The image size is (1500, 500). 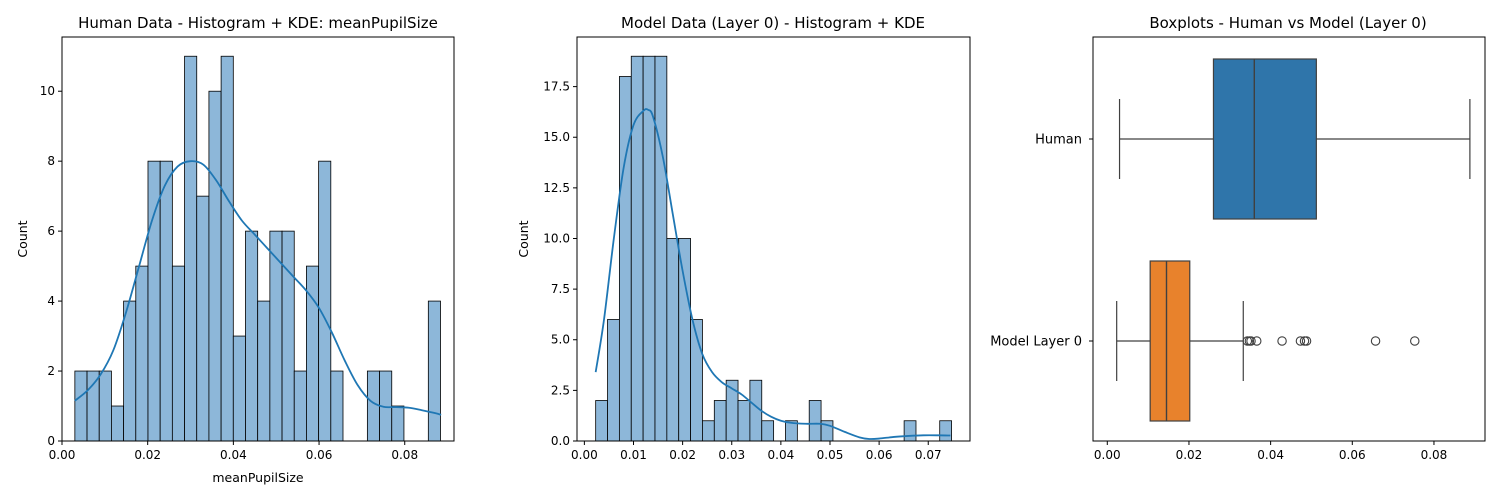 I want to click on category-label: Model Layer 0, so click(x=1036, y=342).